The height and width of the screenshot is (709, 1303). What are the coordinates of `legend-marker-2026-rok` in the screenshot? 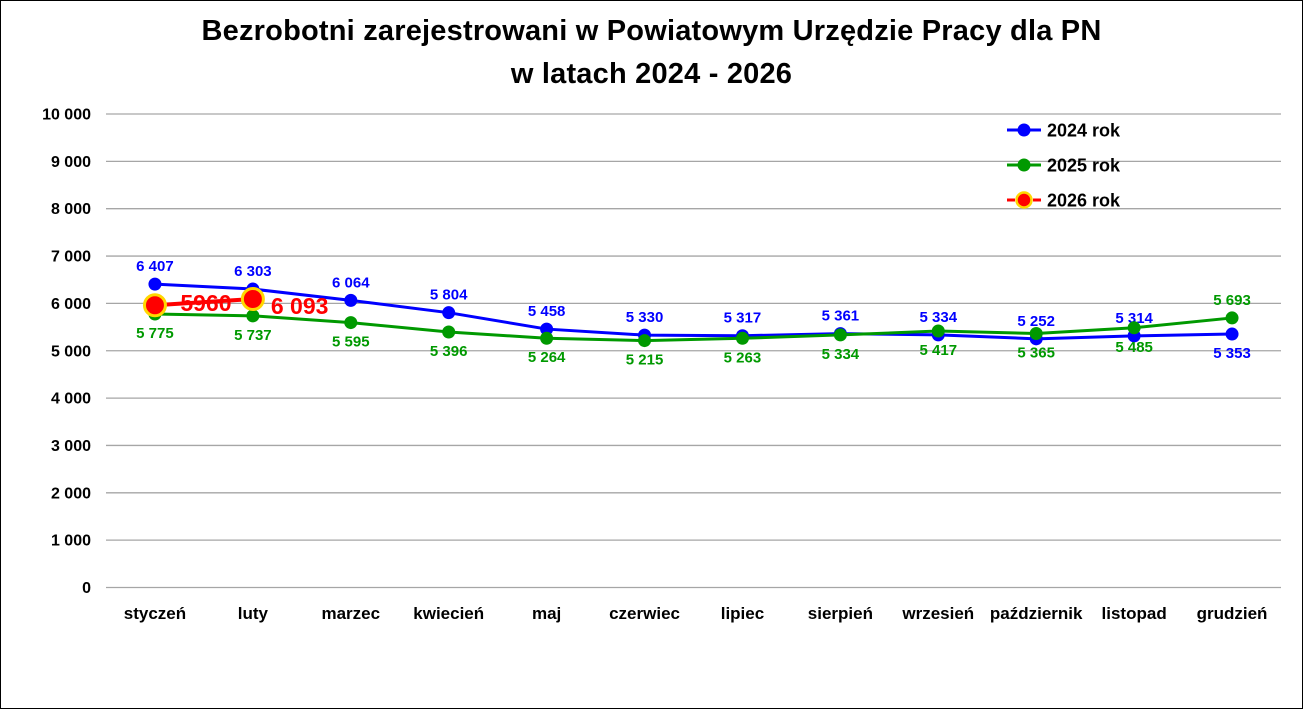 It's located at (1024, 200).